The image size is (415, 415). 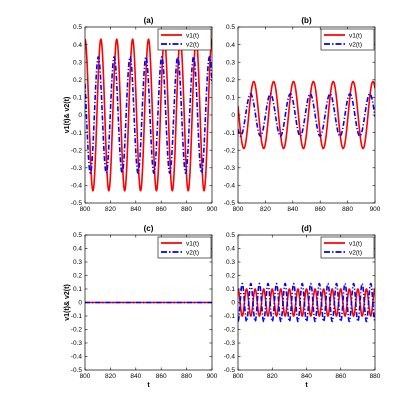 I want to click on panel-b-ytick-label: -0.4, so click(x=230, y=186).